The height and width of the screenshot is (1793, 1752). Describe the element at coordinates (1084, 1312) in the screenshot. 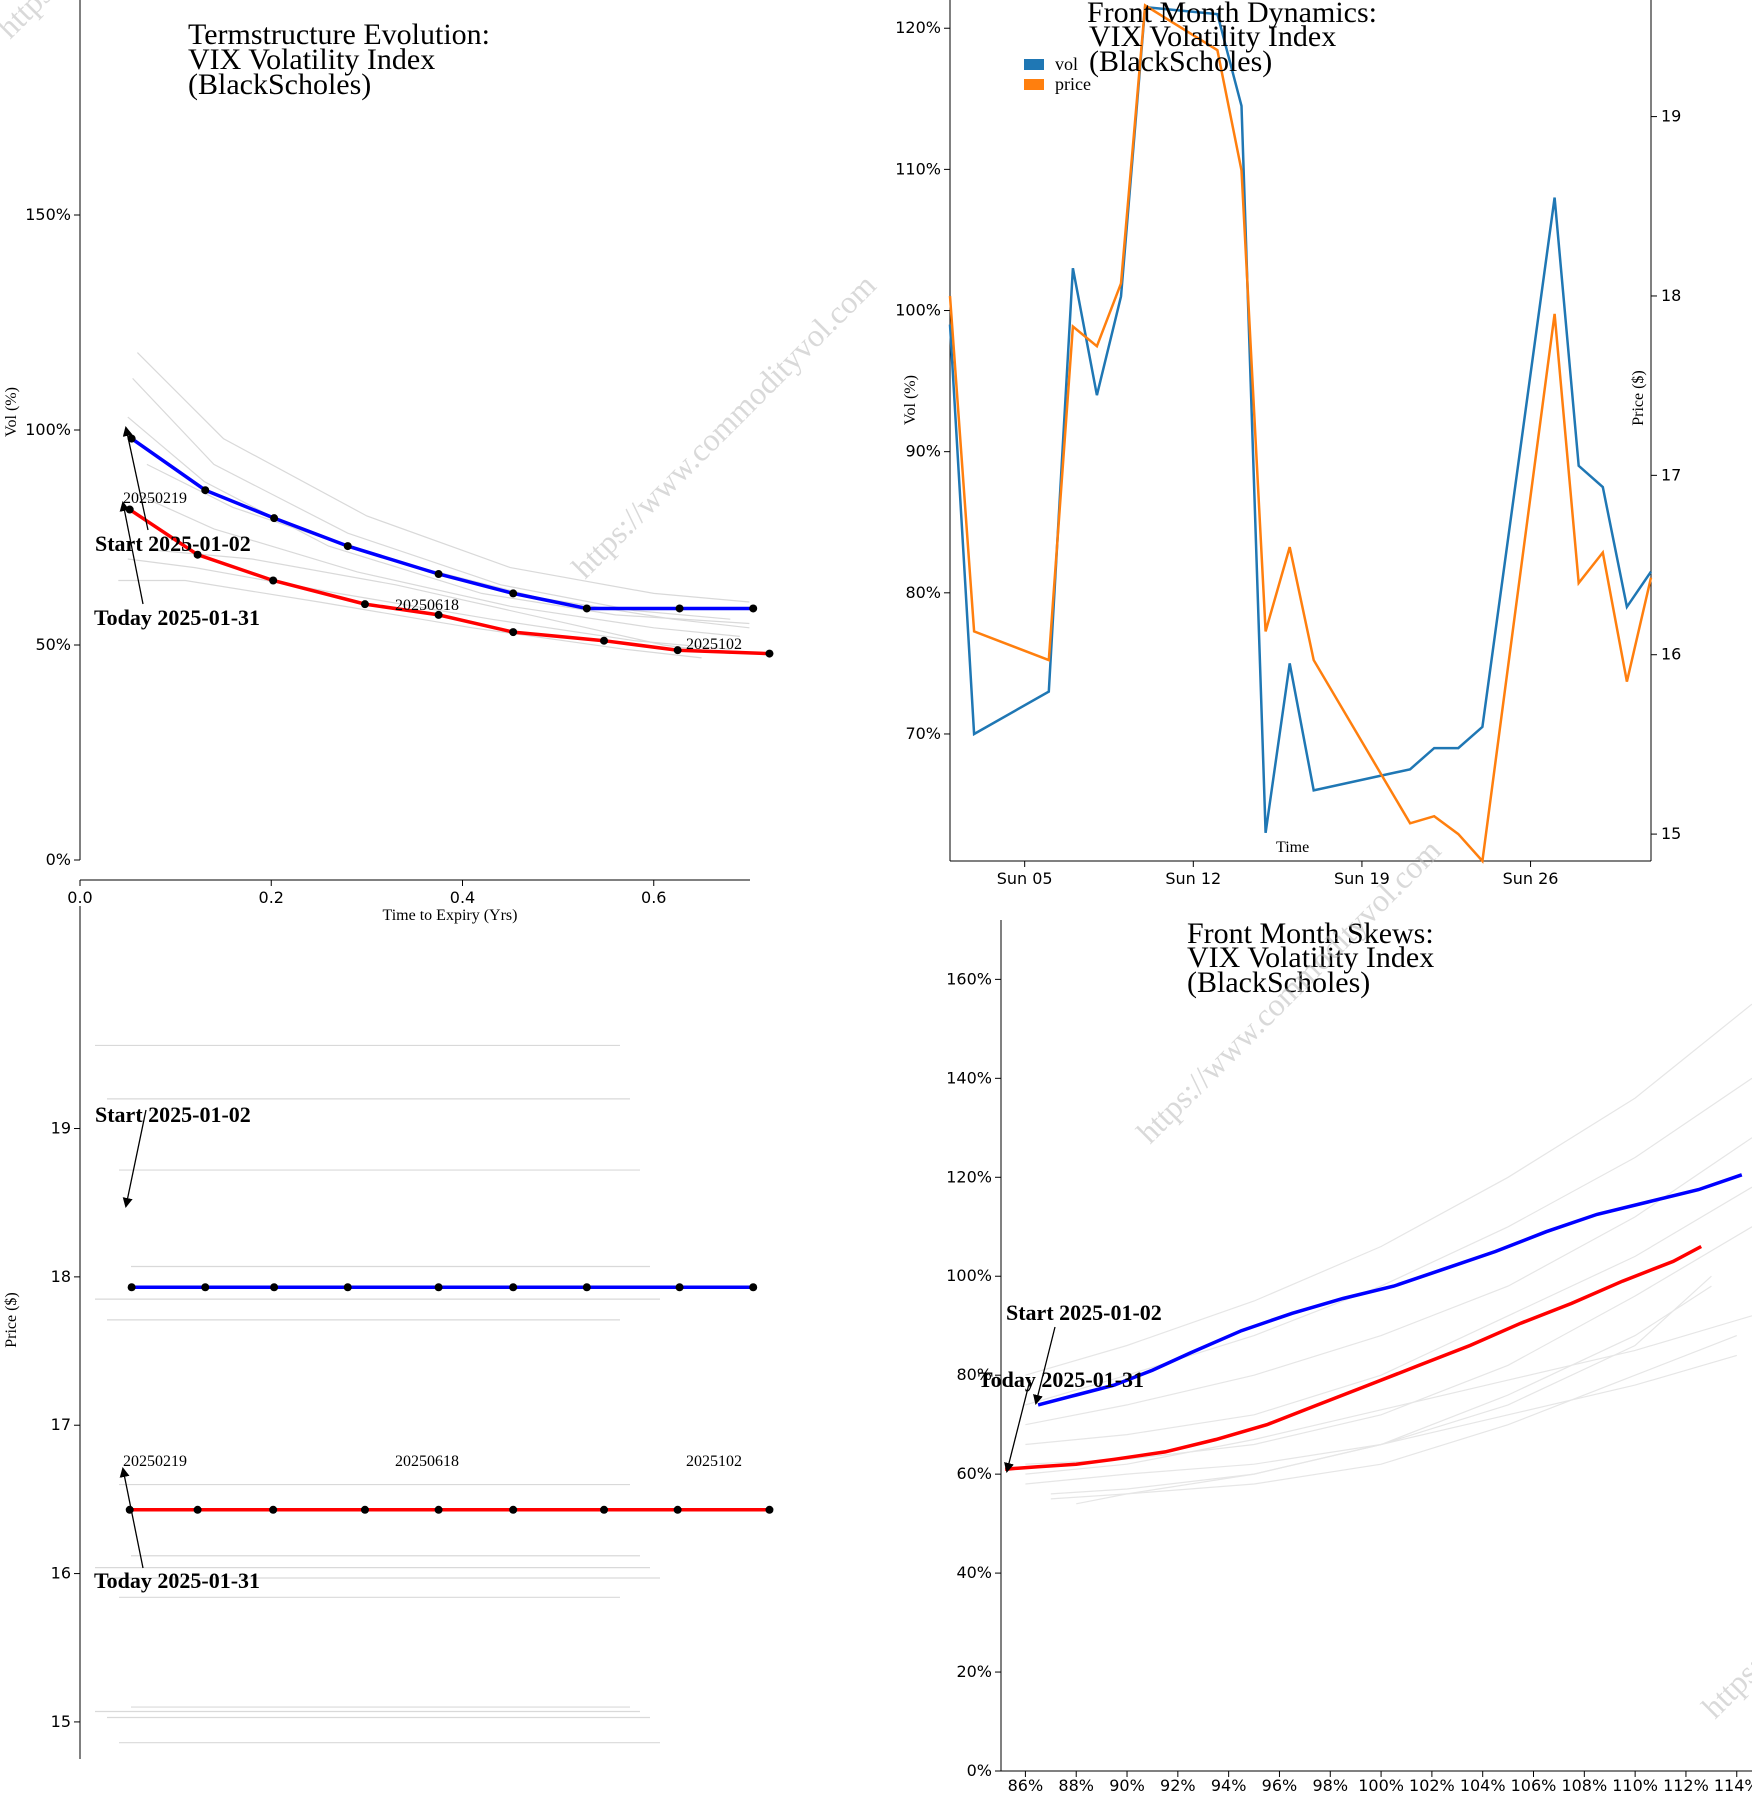

I see `skew-start-annotation: Start 2025-01-02` at that location.